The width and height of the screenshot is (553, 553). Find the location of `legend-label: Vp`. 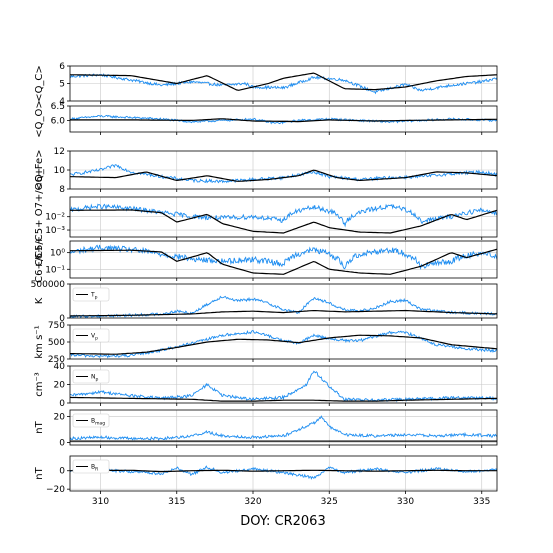

legend-label: Vp is located at coordinates (94, 337).